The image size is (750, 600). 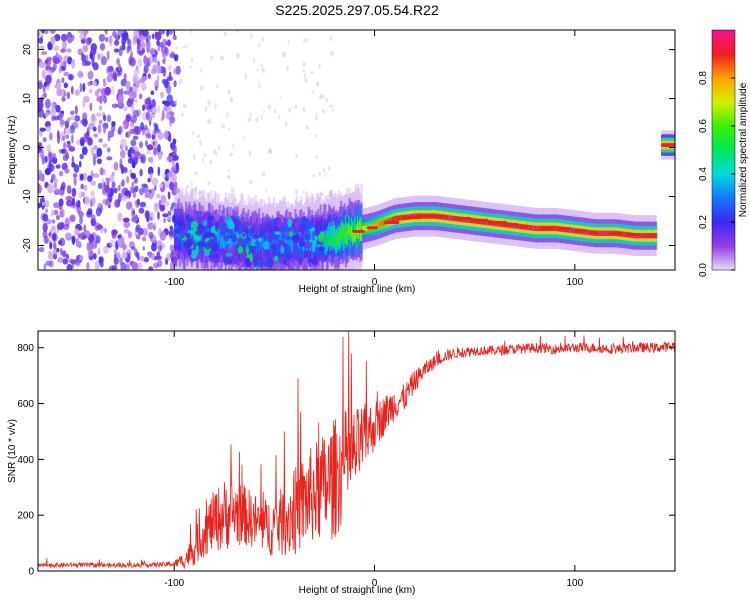 I want to click on colorbar-tick-label: 0.4, so click(x=703, y=174).